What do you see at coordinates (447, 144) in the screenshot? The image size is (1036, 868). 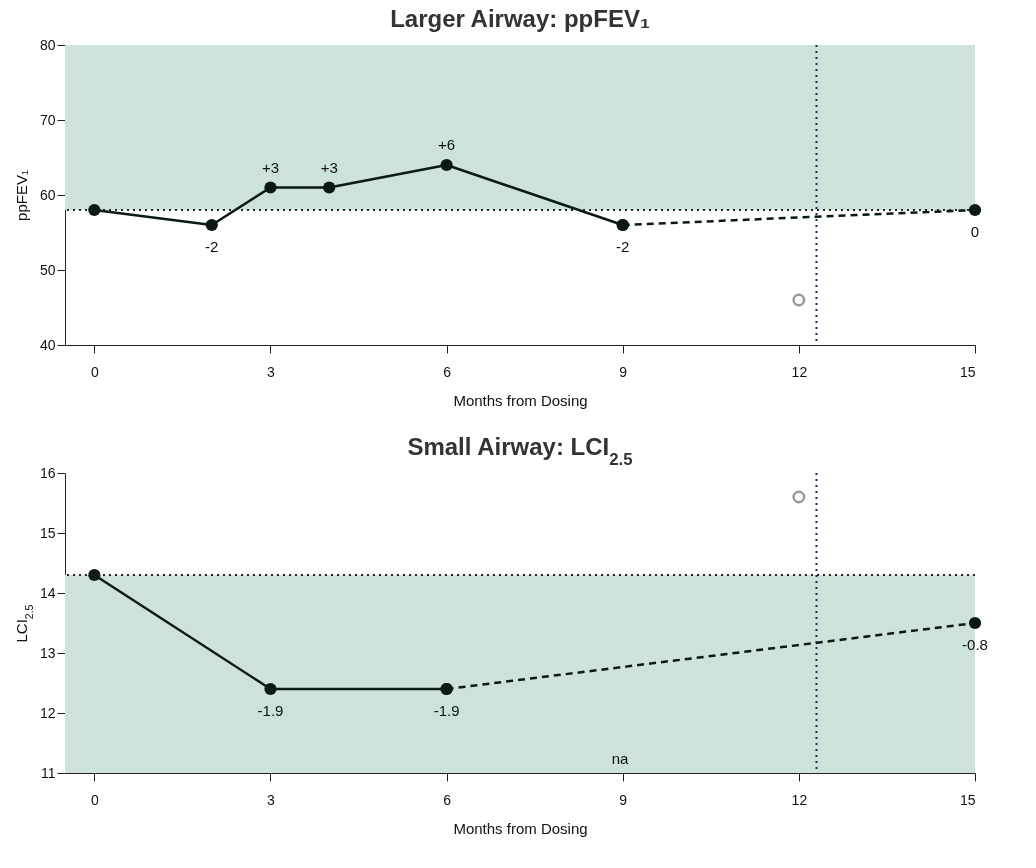 I see `annotation: +6` at bounding box center [447, 144].